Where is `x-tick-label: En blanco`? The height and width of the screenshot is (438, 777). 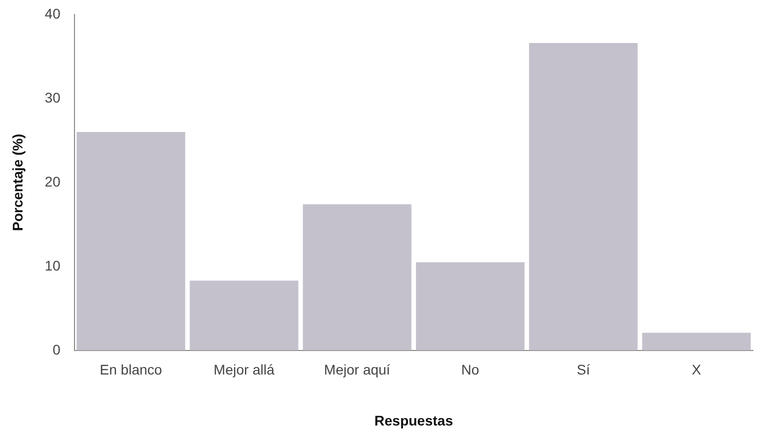
x-tick-label: En blanco is located at coordinates (131, 370).